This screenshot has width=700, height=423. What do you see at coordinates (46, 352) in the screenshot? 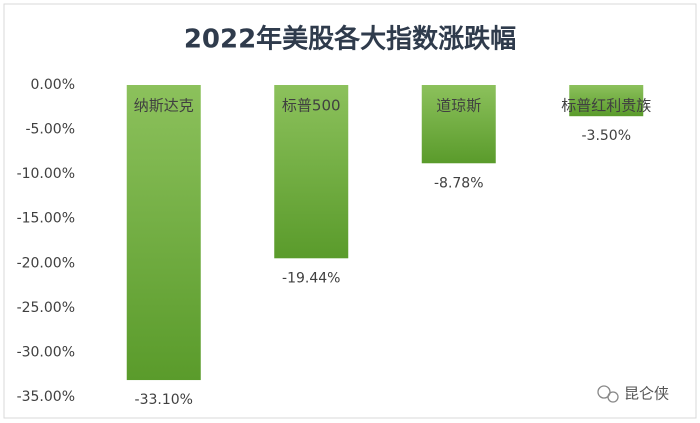
I see `y-tick-label: -30.00%` at bounding box center [46, 352].